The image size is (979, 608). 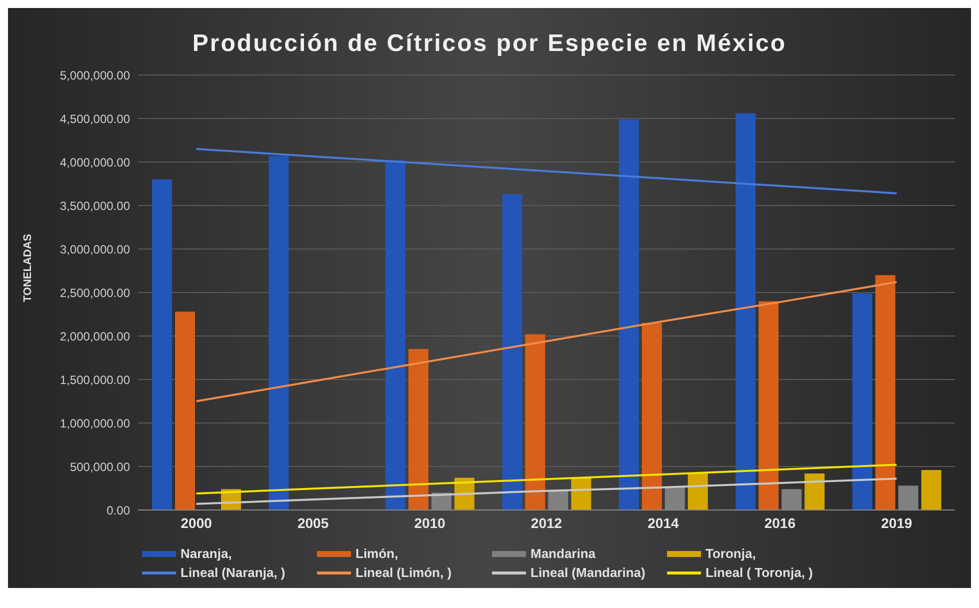 What do you see at coordinates (95, 379) in the screenshot?
I see `y-tick-label: 1,500,000.00` at bounding box center [95, 379].